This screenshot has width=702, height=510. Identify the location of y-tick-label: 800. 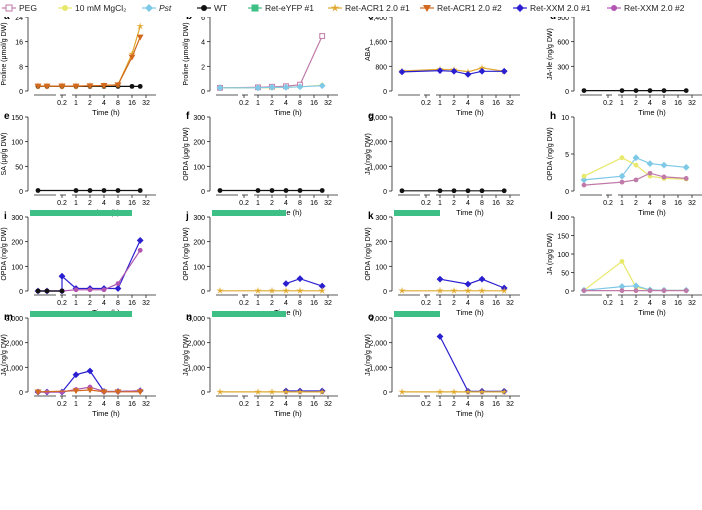
(381, 67).